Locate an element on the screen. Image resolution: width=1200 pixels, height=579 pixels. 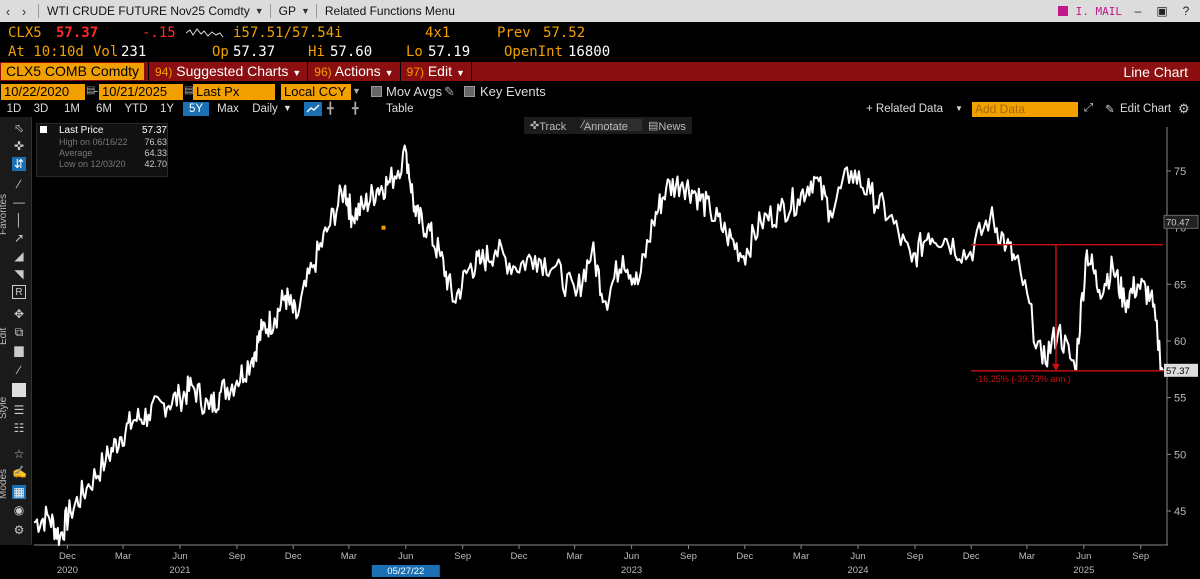
gear-icon: ⚙ is located at coordinates (1184, 108).